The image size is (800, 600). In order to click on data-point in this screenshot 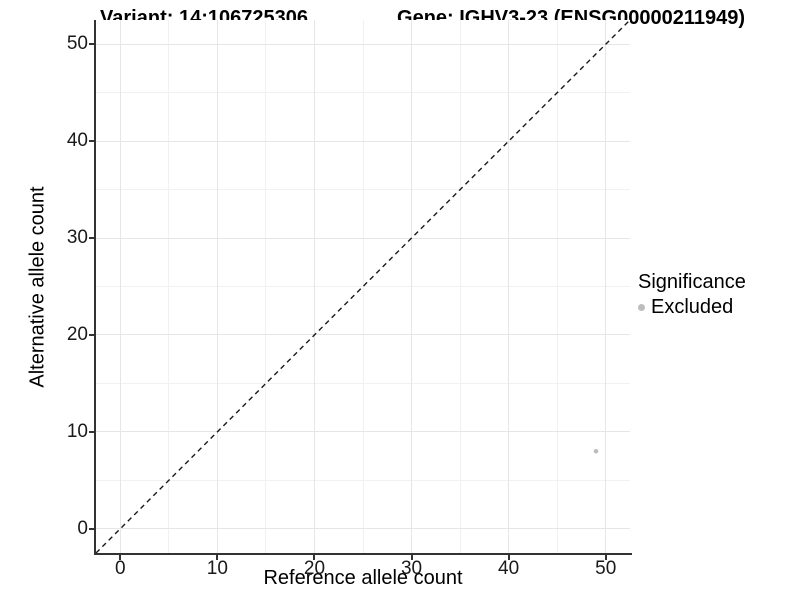, I will do `click(596, 451)`.